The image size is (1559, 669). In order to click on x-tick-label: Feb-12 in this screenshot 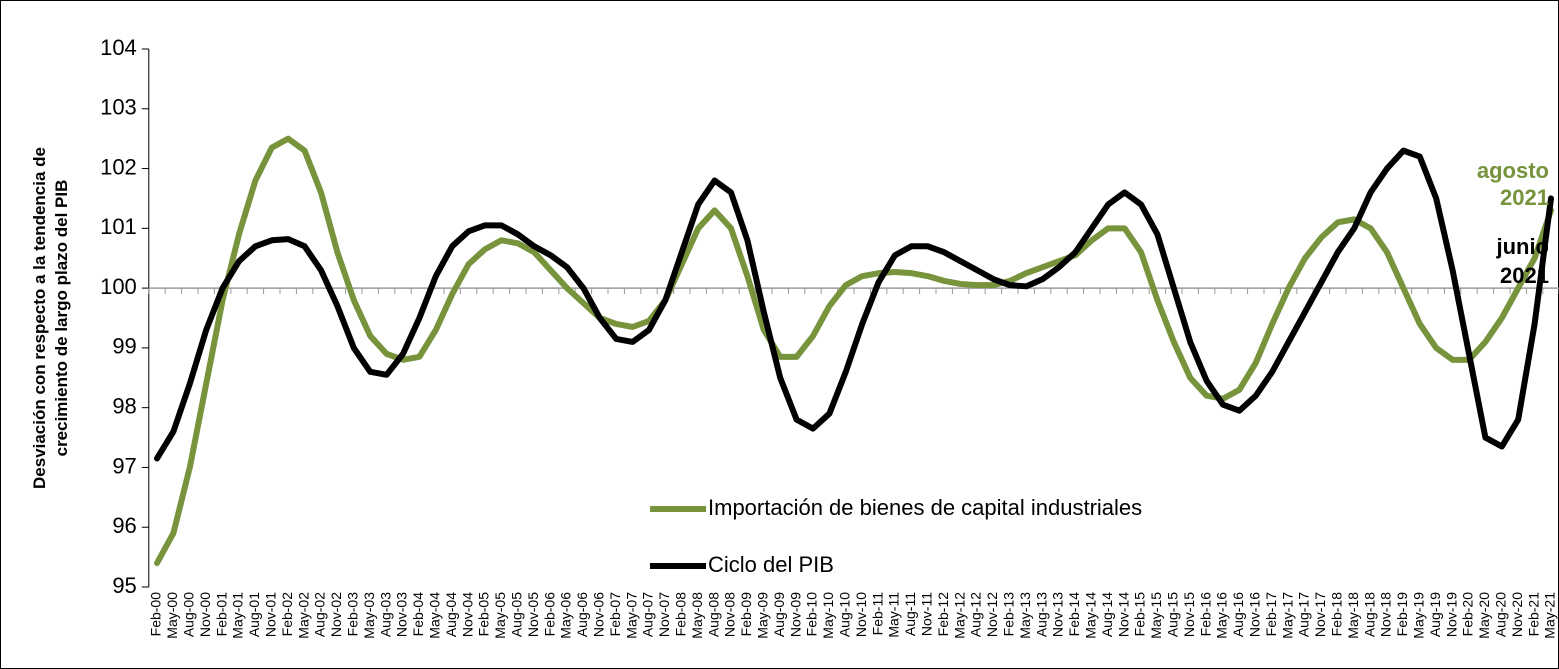, I will do `click(943, 614)`.